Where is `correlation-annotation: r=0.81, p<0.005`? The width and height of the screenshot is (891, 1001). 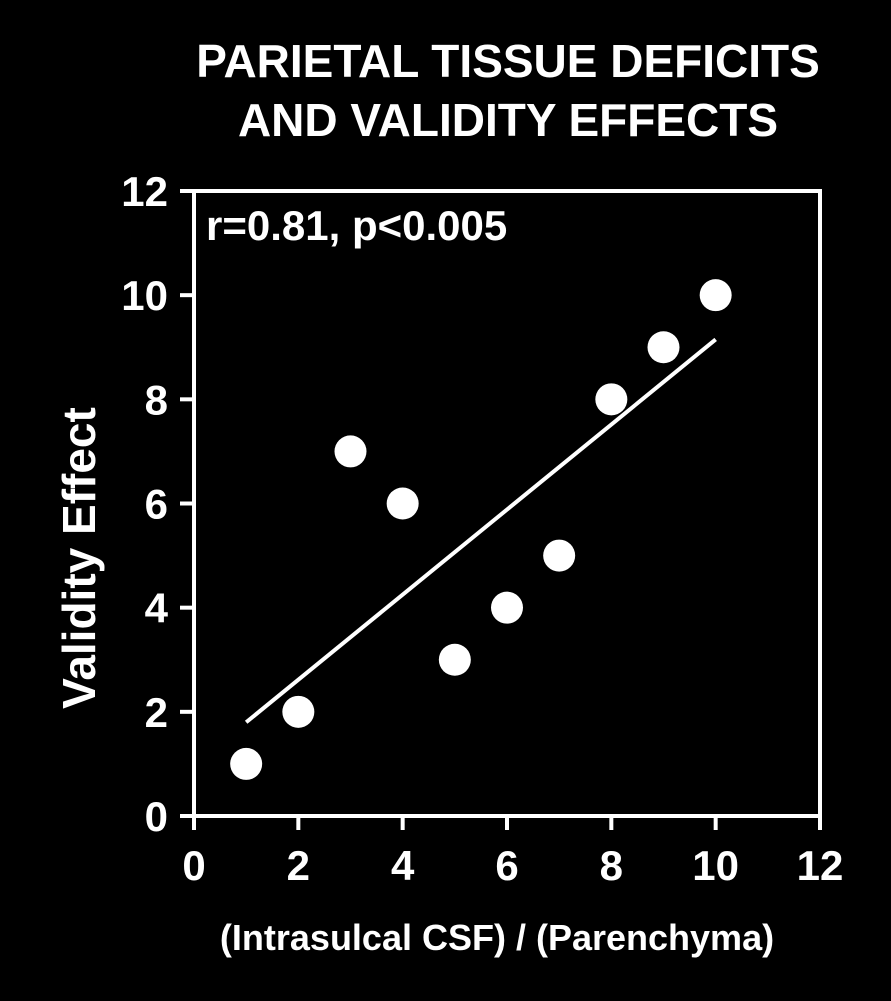
correlation-annotation: r=0.81, p<0.005 is located at coordinates (356, 225).